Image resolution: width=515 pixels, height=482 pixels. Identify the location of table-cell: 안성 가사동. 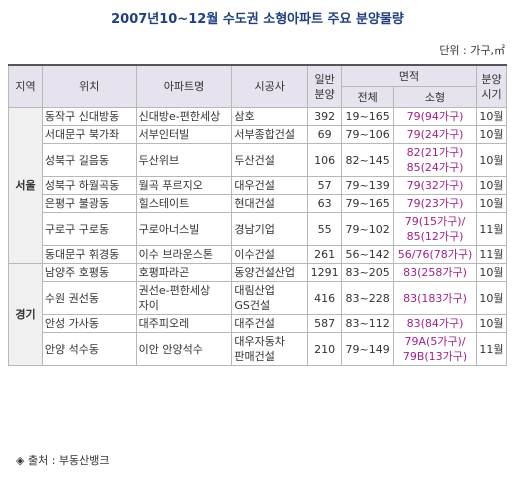
(89, 323).